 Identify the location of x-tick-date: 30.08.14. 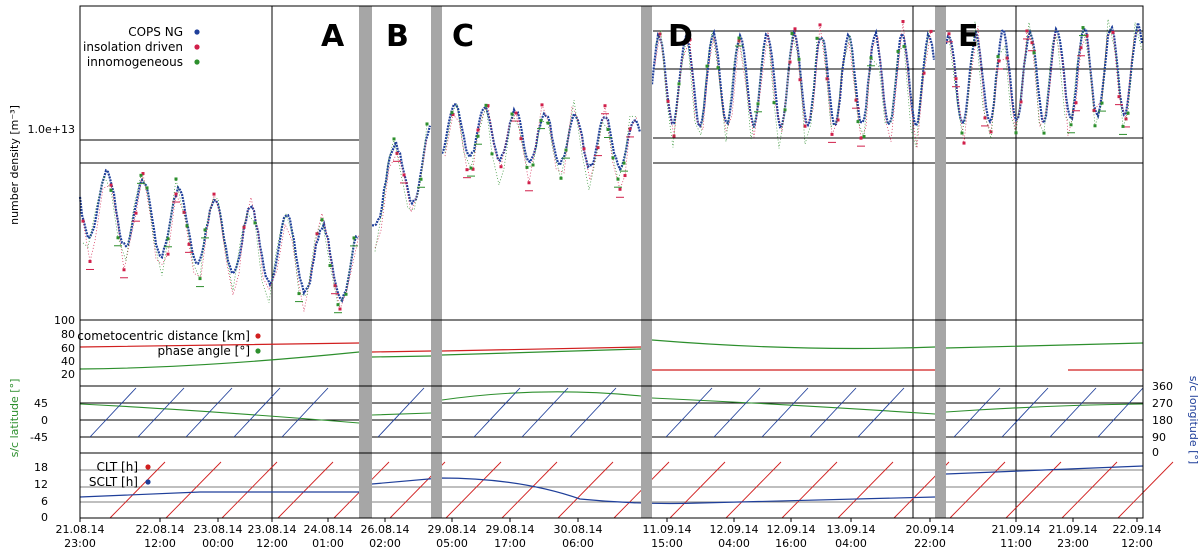
(578, 529).